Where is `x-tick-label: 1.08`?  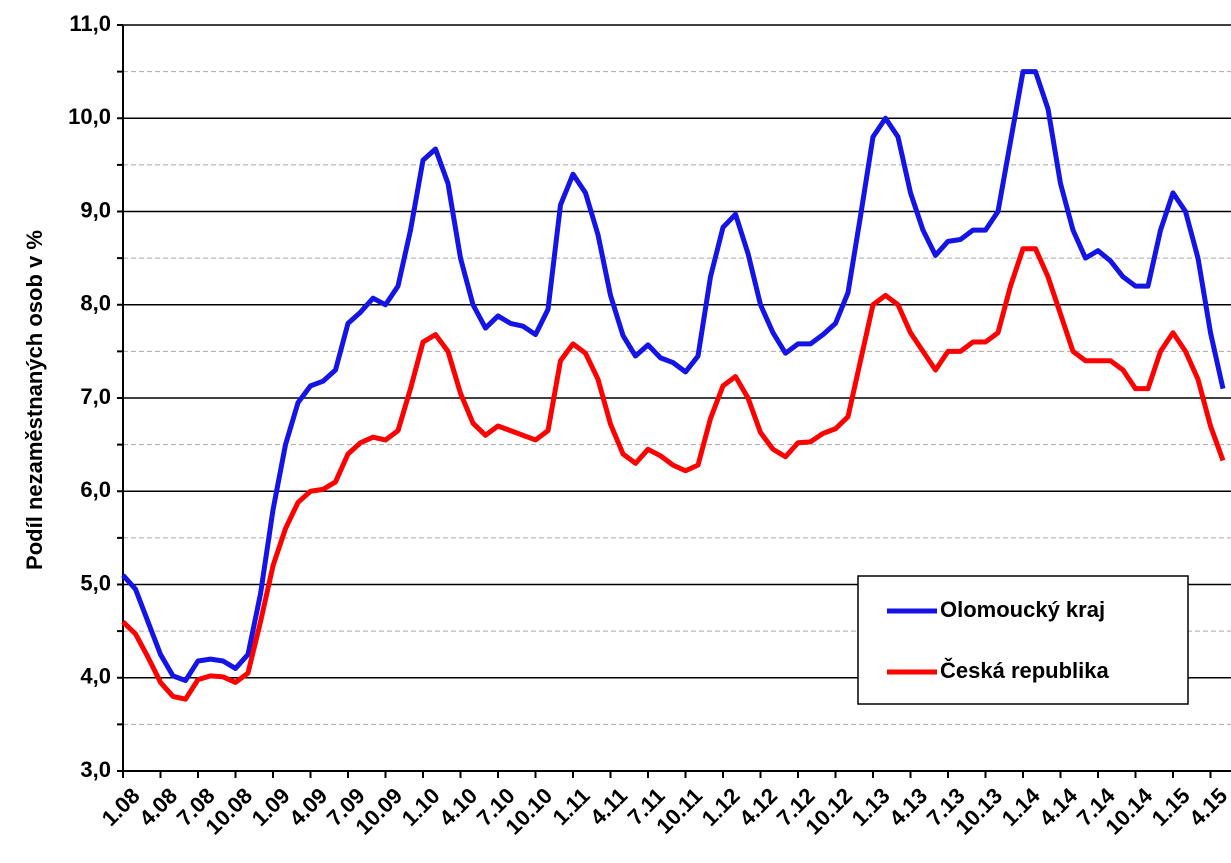
x-tick-label: 1.08 is located at coordinates (121, 807).